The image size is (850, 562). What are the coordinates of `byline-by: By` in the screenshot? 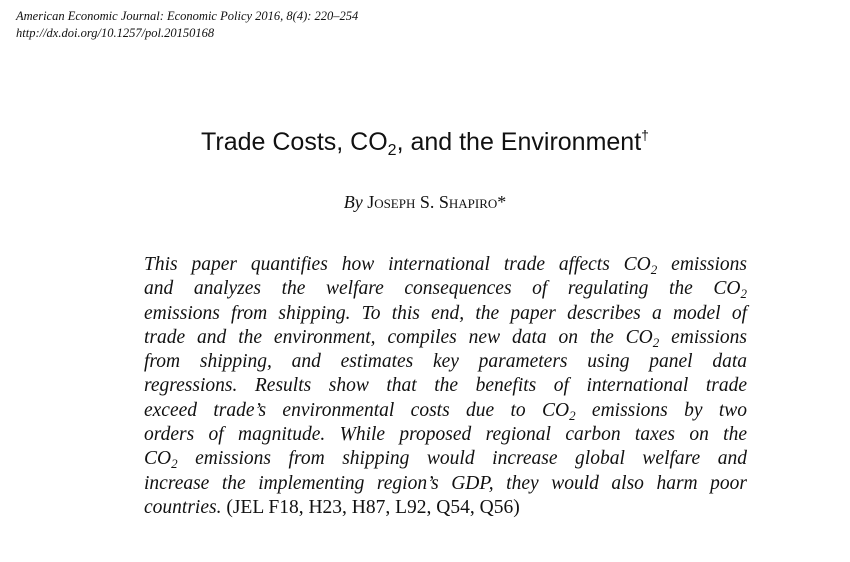 It's located at (353, 202).